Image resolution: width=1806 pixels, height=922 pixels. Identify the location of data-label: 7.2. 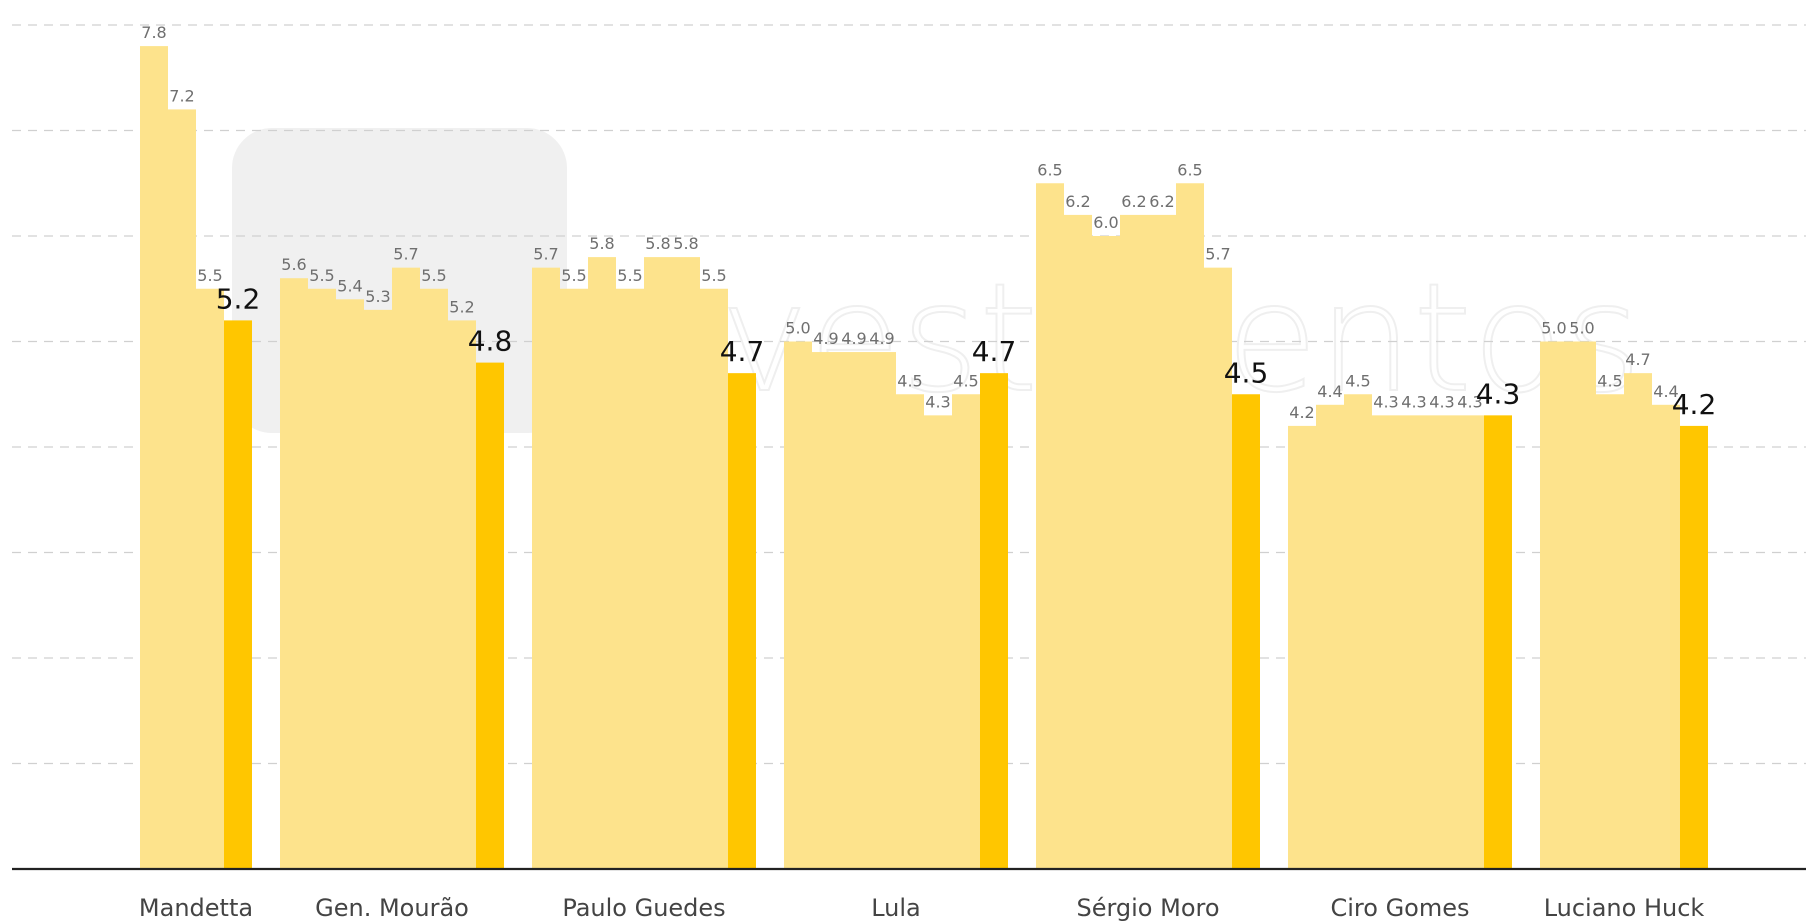
(181, 95).